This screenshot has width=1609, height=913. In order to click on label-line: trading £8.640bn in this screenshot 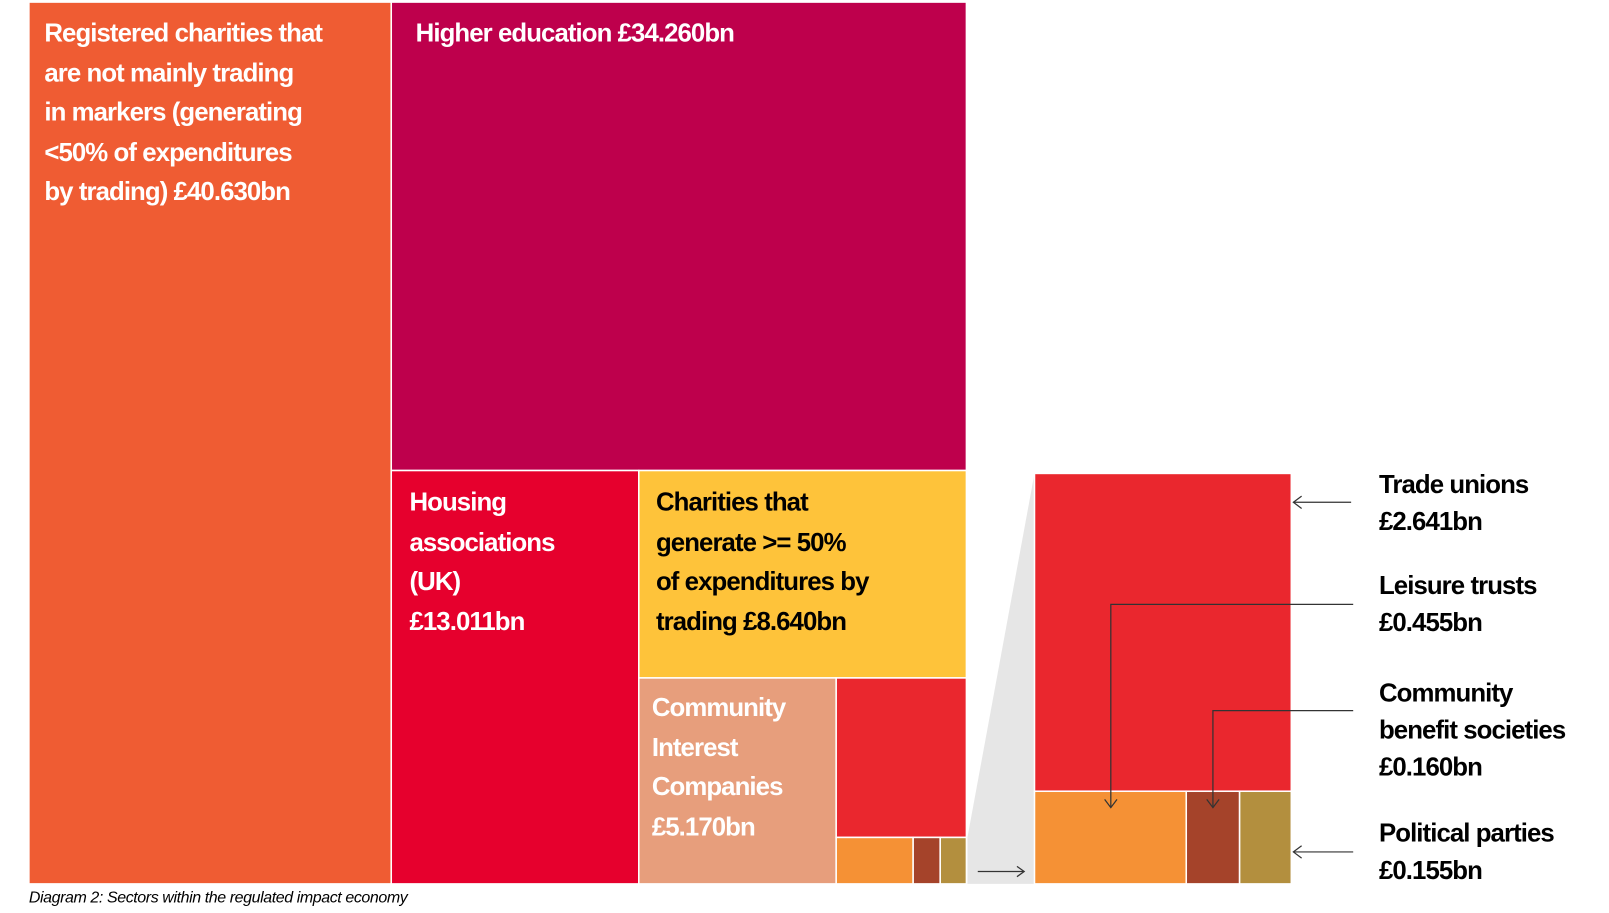, I will do `click(751, 621)`.